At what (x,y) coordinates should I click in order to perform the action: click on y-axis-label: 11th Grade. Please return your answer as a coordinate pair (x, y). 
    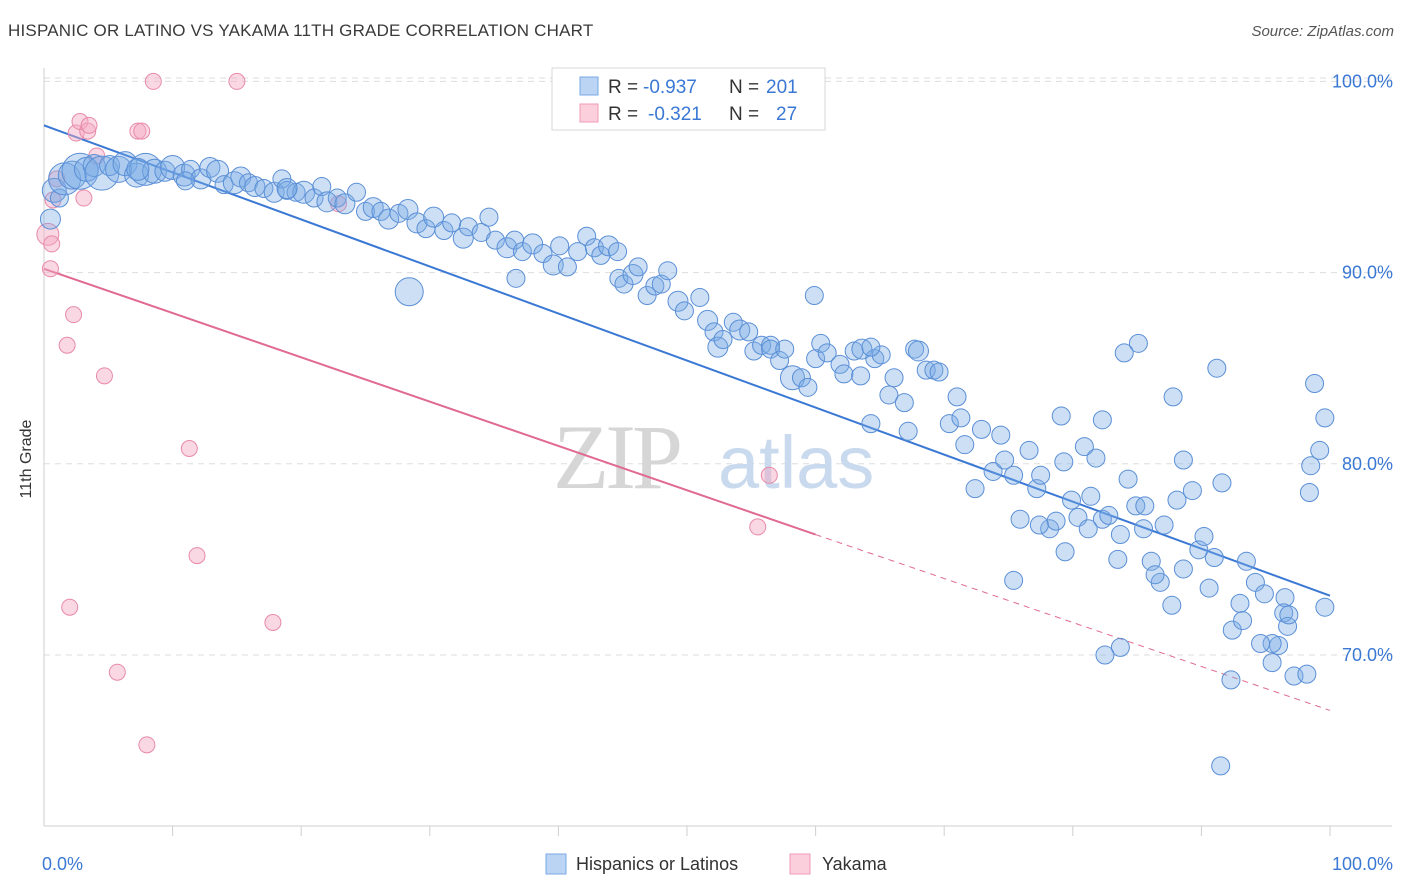
    Looking at the image, I should click on (26, 458).